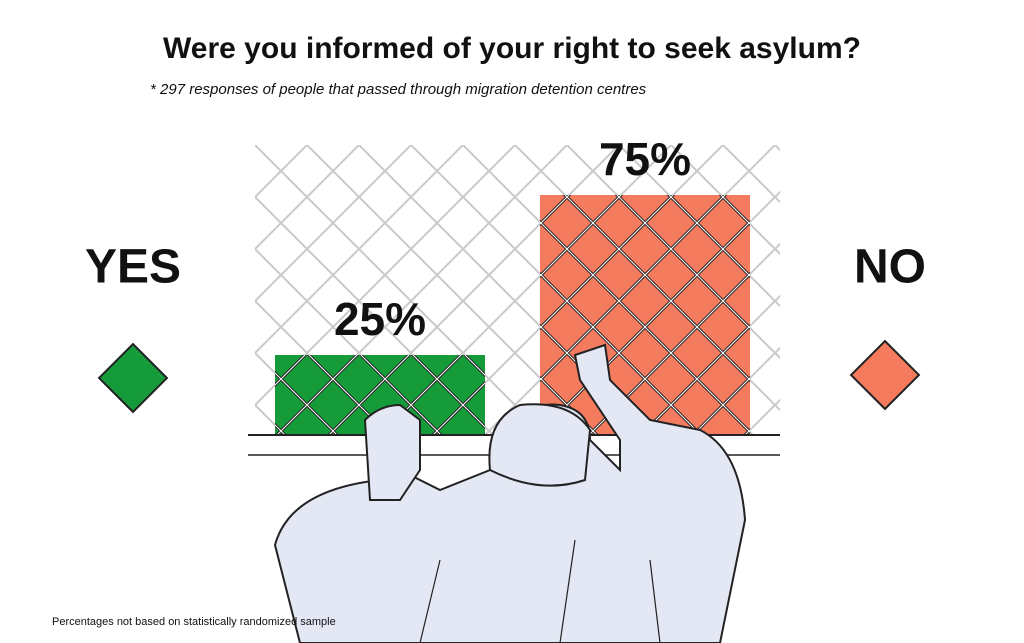 This screenshot has width=1024, height=643. Describe the element at coordinates (890, 267) in the screenshot. I see `category-label: NO` at that location.